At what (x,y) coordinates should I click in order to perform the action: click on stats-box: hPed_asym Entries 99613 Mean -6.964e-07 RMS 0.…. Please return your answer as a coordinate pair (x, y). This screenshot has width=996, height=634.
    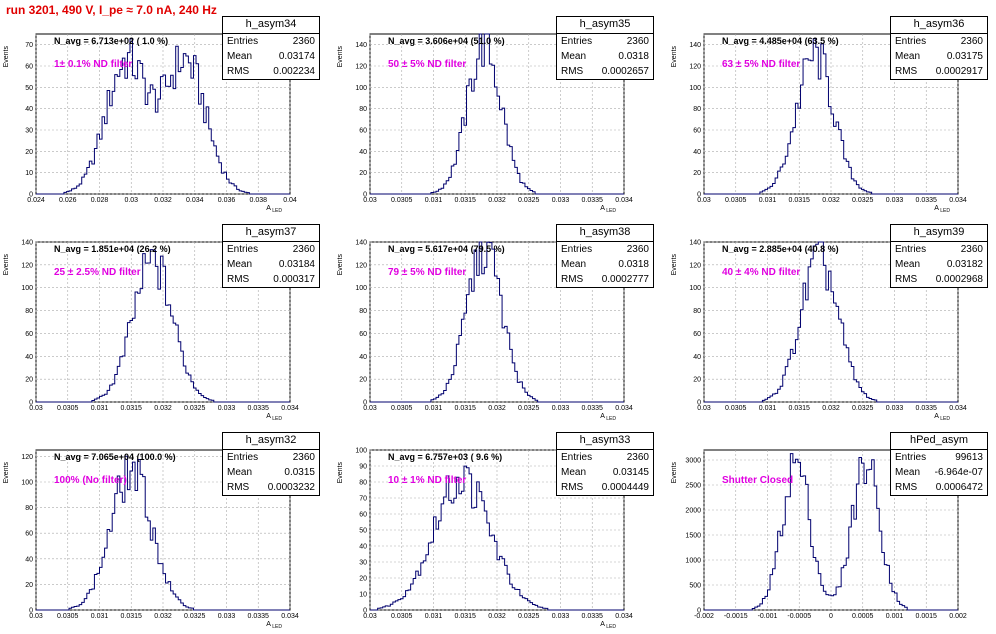
    Looking at the image, I should click on (939, 464).